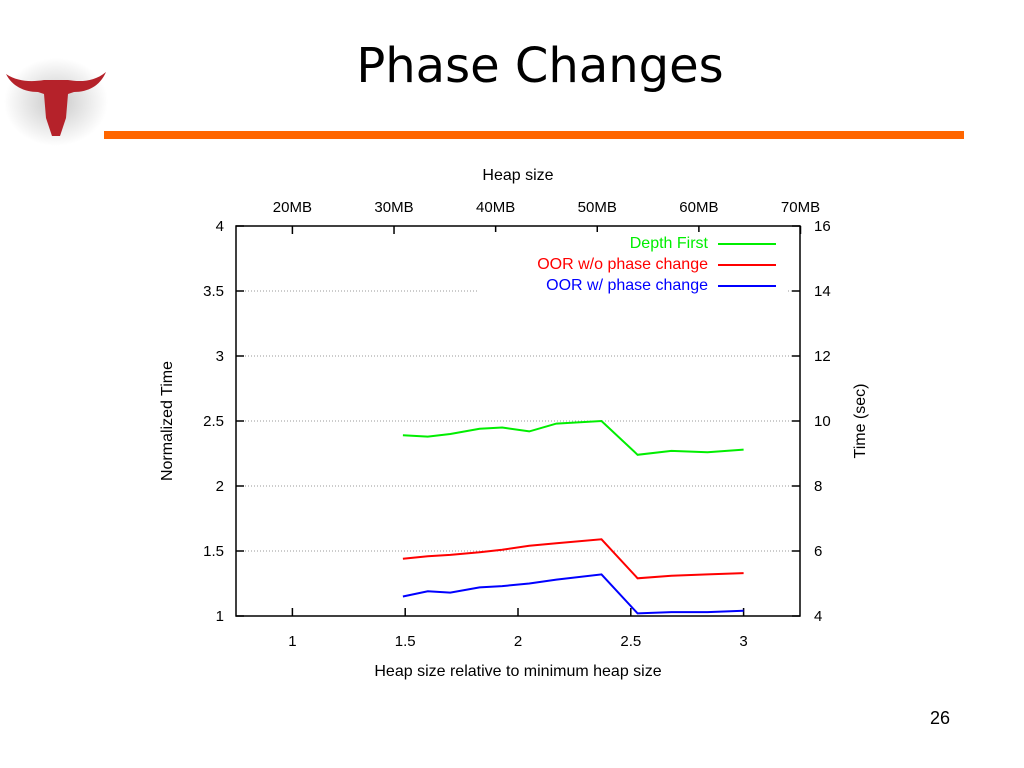 This screenshot has height=768, width=1024. I want to click on x-tick-label: 2, so click(518, 641).